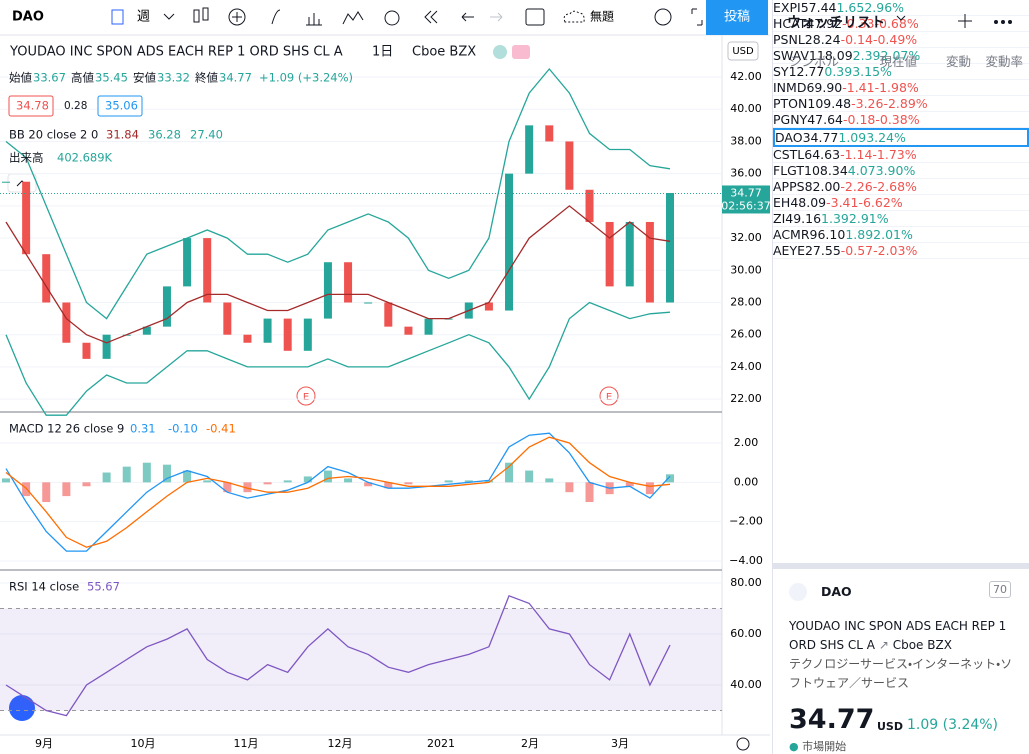  I want to click on row-price: 108.34, so click(826, 170).